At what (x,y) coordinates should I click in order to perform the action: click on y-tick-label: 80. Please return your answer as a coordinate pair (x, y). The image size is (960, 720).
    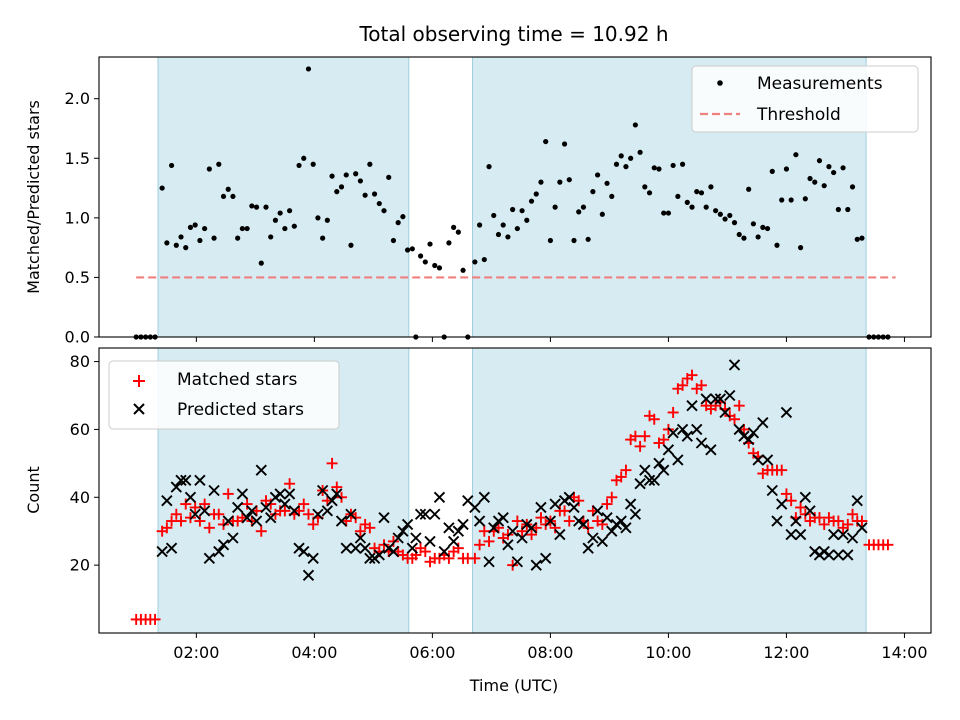
    Looking at the image, I should click on (80, 361).